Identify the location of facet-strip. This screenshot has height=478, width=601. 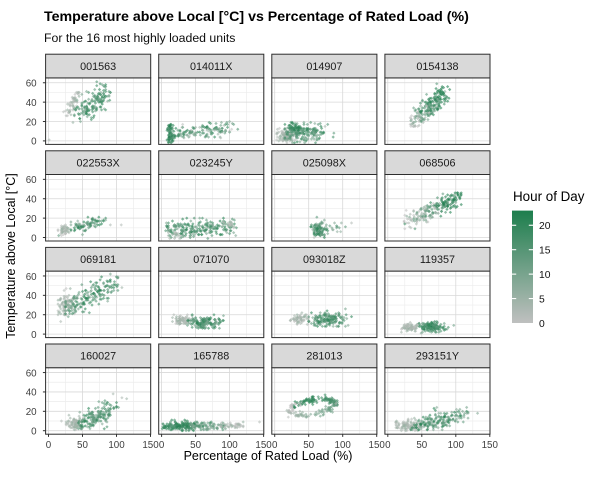
(211, 66).